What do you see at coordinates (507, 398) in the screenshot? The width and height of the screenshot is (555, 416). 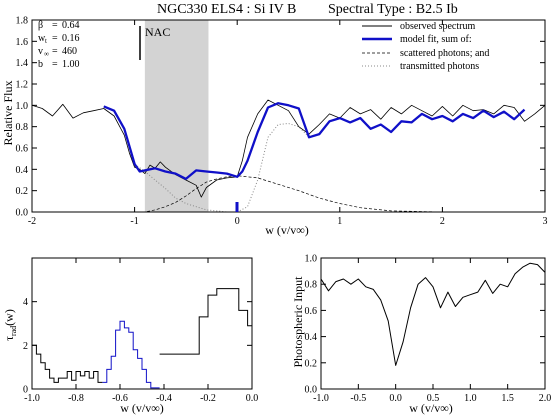 I see `photo-xtick-label: 1.5` at bounding box center [507, 398].